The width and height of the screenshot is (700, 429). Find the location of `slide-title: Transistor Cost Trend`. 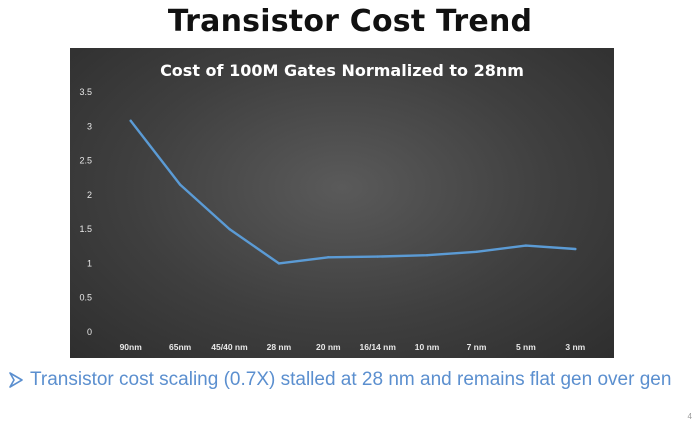

slide-title: Transistor Cost Trend is located at coordinates (350, 21).